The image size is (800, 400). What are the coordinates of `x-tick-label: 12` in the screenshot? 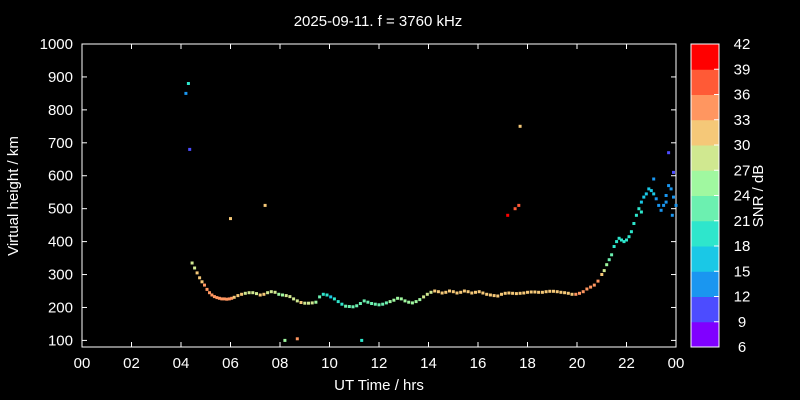 It's located at (379, 363).